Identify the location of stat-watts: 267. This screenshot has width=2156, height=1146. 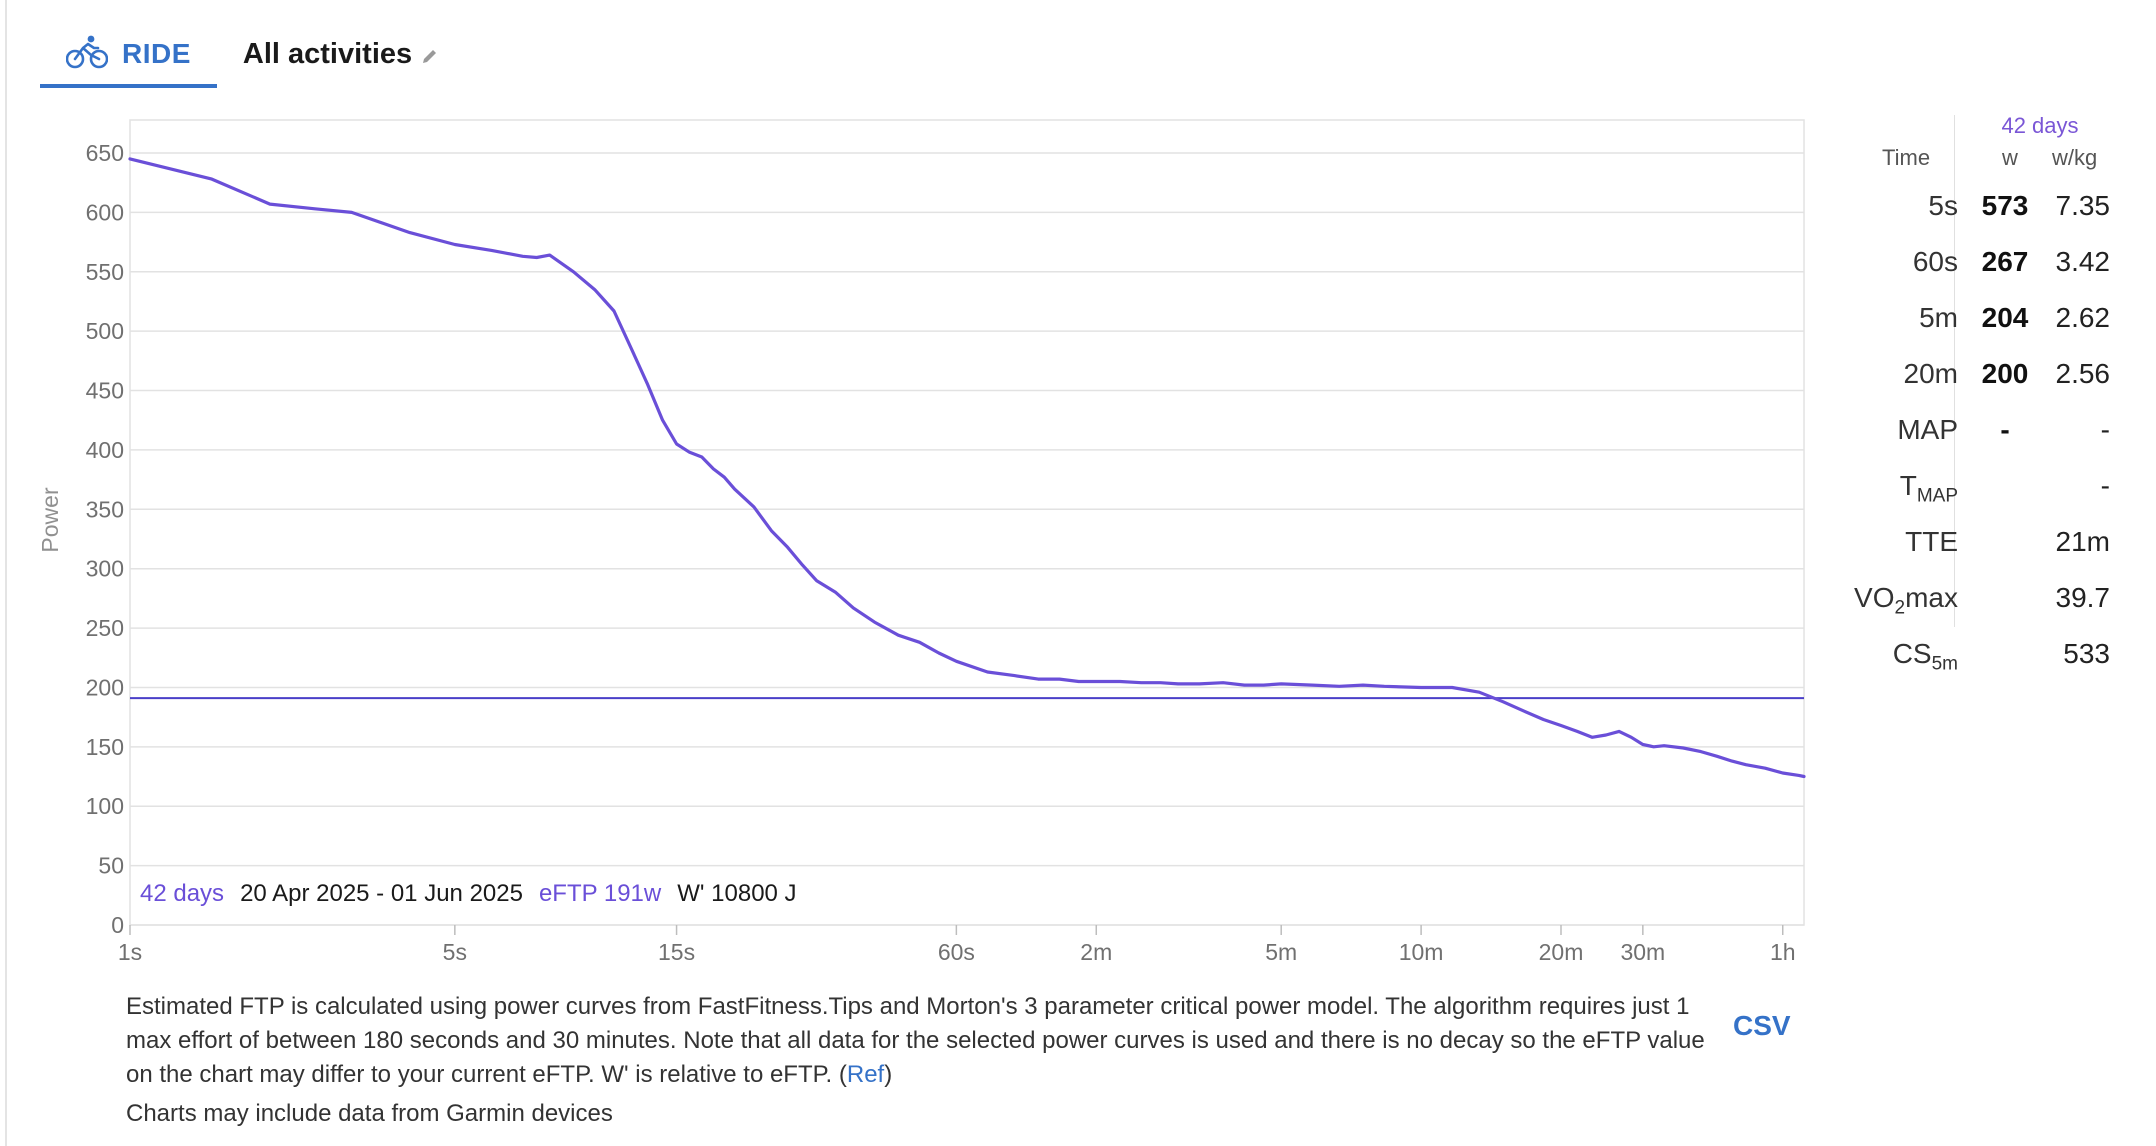
(2005, 261).